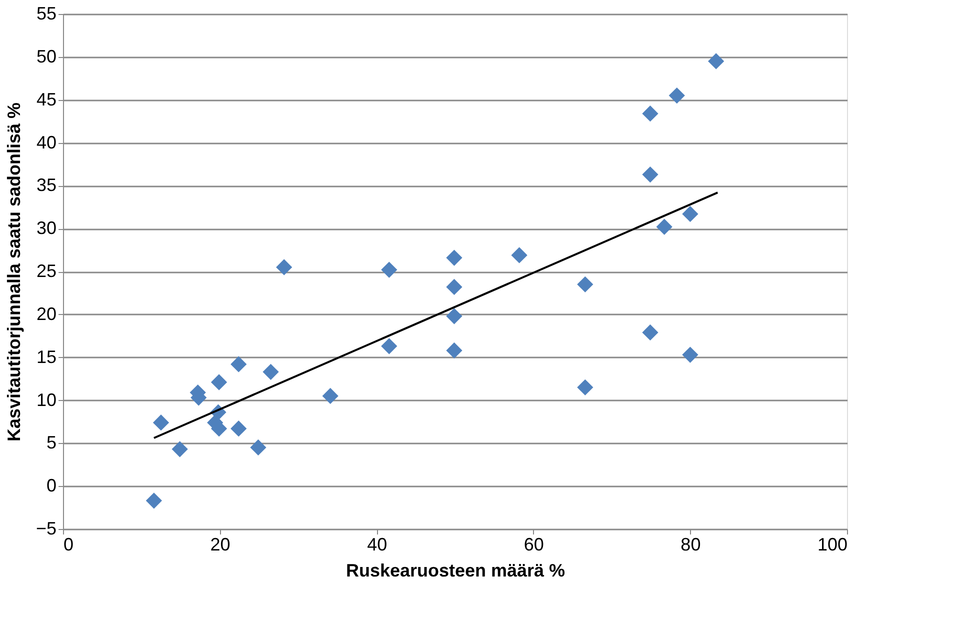  I want to click on y-tick-label: 15, so click(46, 356).